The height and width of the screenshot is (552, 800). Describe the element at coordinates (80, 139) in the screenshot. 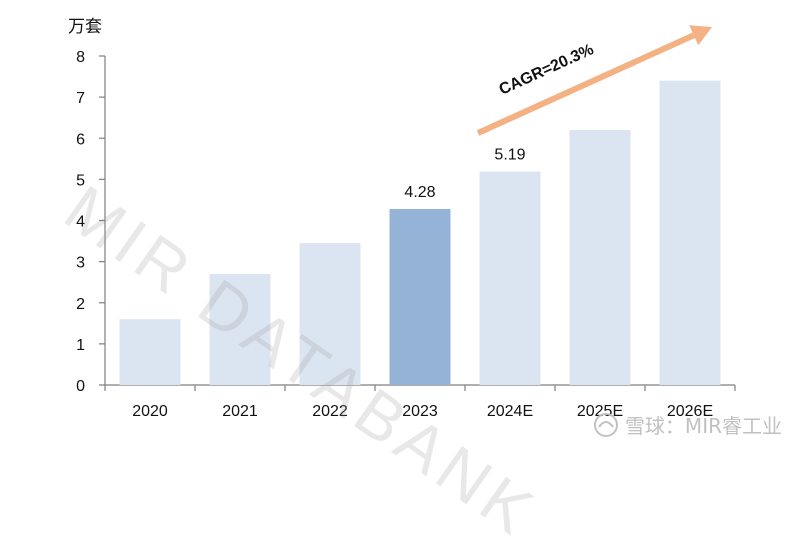

I see `y-tick-label: 6` at that location.